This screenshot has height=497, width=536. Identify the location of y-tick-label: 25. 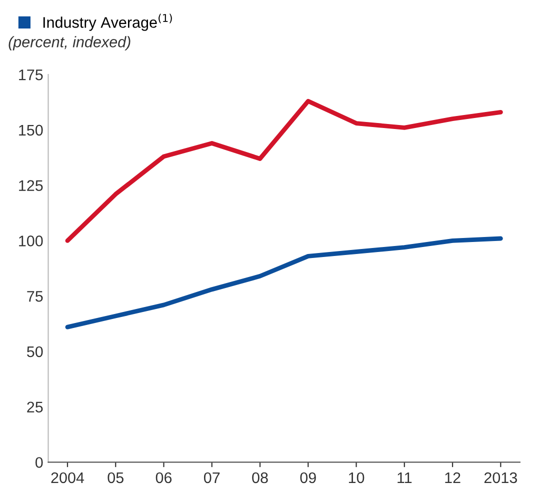
(35, 407).